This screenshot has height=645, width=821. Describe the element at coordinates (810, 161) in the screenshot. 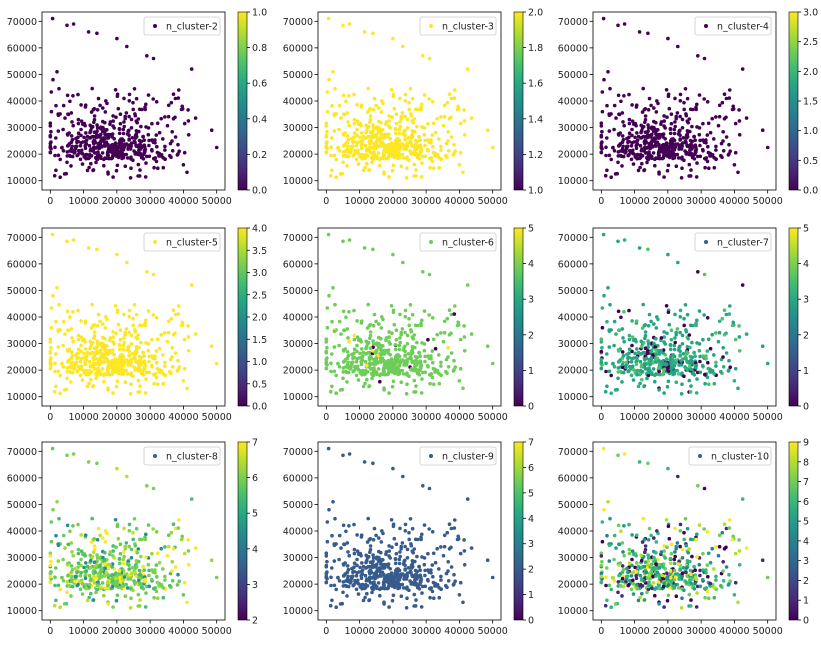

I see `colorbar-tick-label: 0.5` at that location.